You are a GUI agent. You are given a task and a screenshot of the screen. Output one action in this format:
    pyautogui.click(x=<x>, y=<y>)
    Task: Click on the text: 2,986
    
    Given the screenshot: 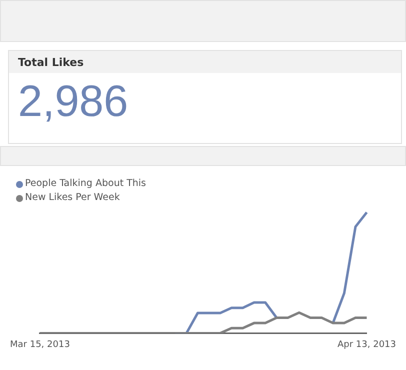 What is the action you would take?
    pyautogui.click(x=73, y=101)
    